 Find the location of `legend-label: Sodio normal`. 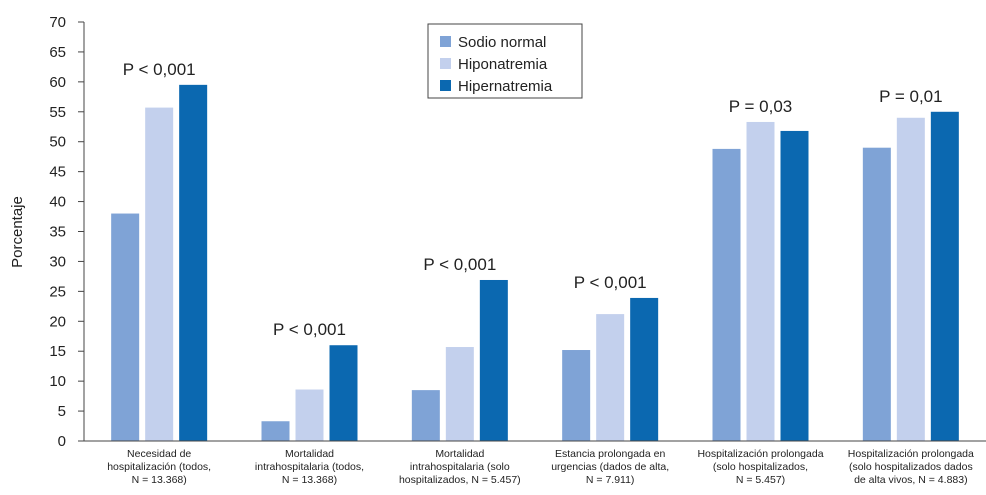

legend-label: Sodio normal is located at coordinates (502, 42).